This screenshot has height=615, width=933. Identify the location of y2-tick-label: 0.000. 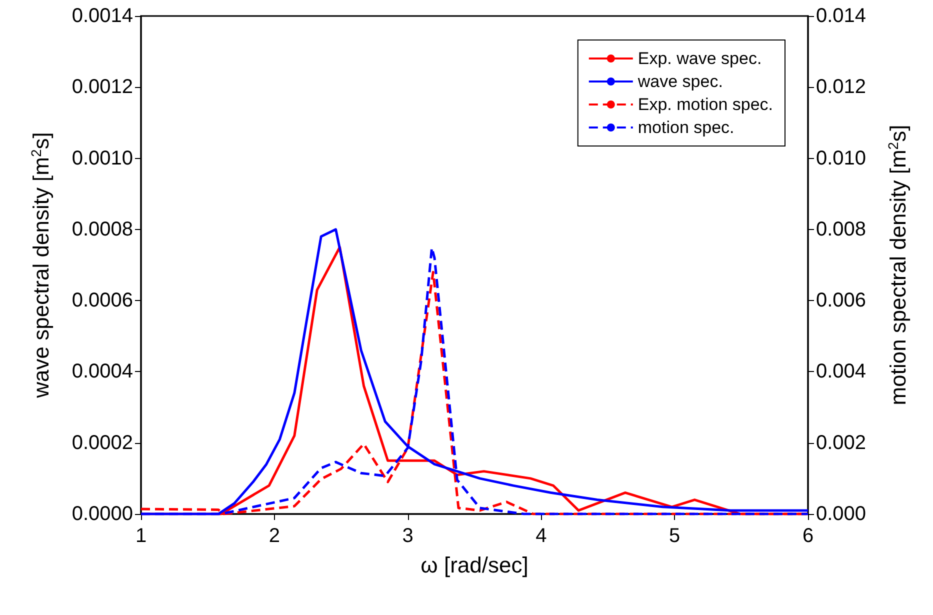
(841, 514).